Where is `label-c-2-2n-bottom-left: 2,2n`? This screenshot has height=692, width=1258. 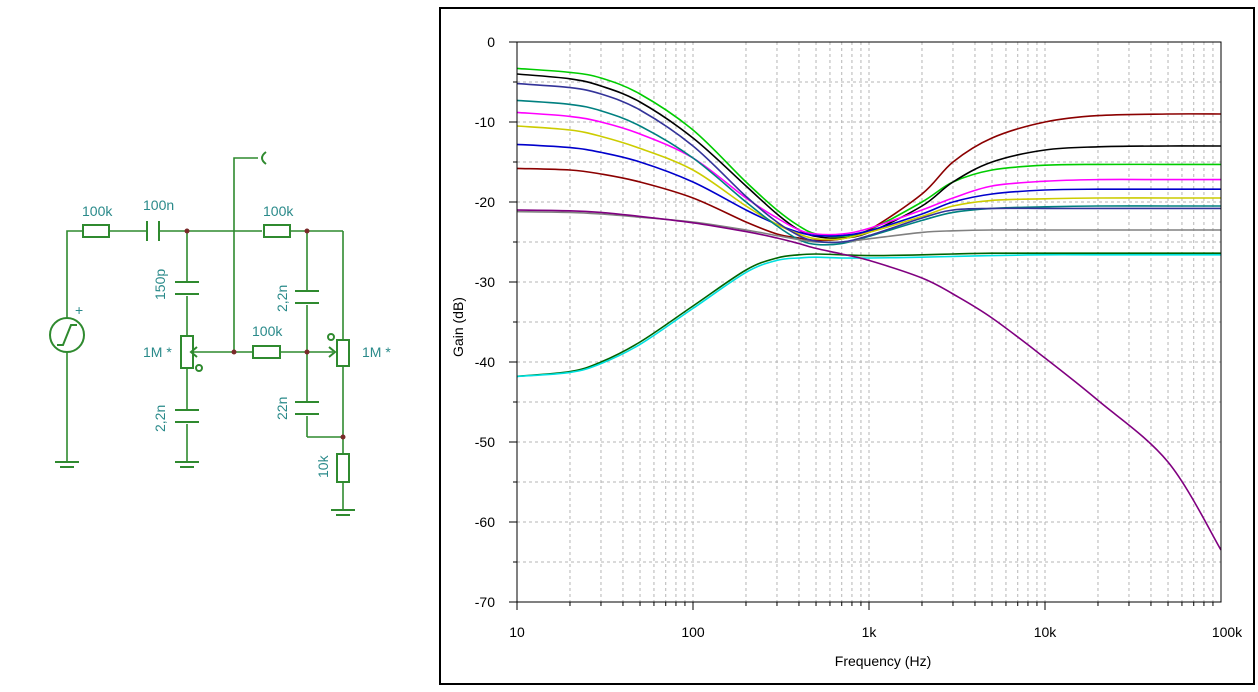
label-c-2-2n-bottom-left: 2,2n is located at coordinates (160, 418).